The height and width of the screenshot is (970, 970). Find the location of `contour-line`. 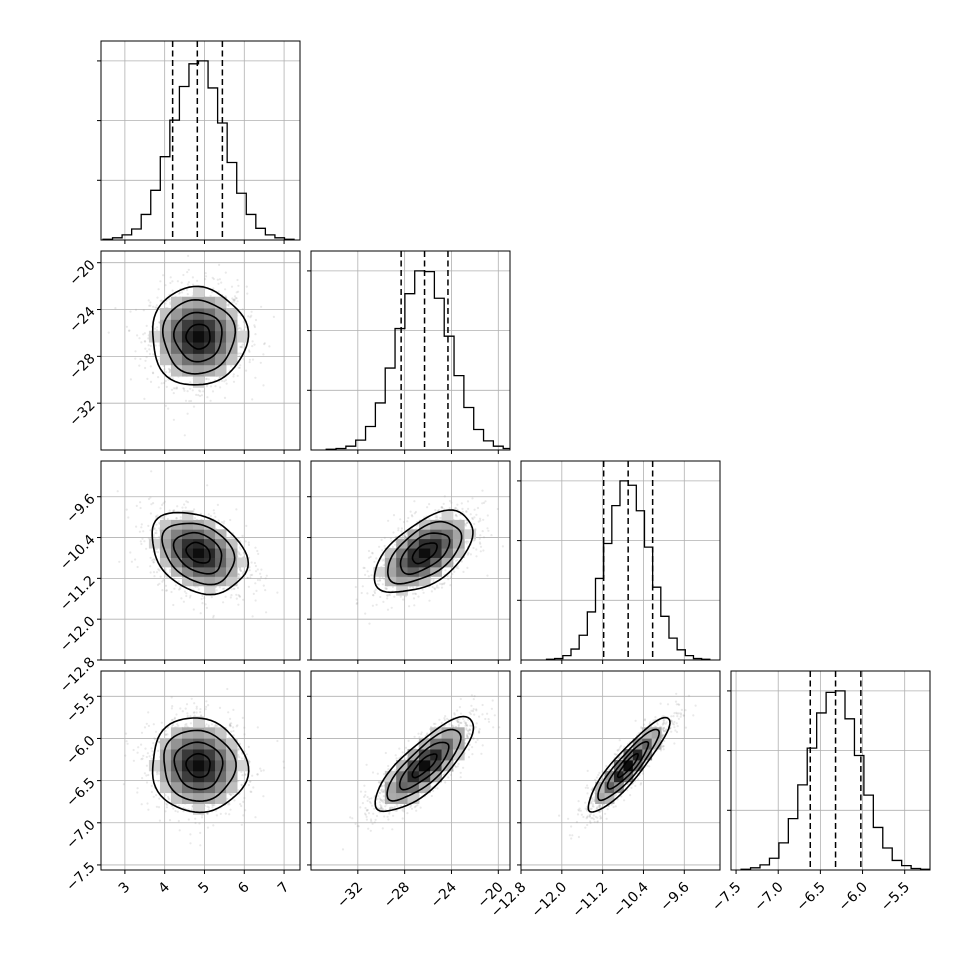

contour-line is located at coordinates (424, 553).